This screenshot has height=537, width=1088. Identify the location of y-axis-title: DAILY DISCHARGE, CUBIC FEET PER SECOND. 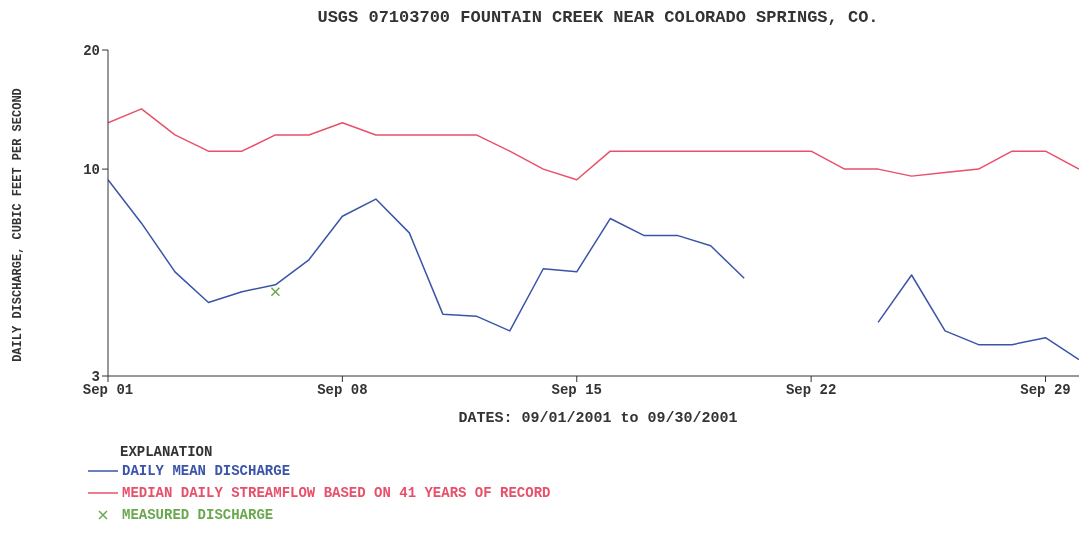
(18, 225).